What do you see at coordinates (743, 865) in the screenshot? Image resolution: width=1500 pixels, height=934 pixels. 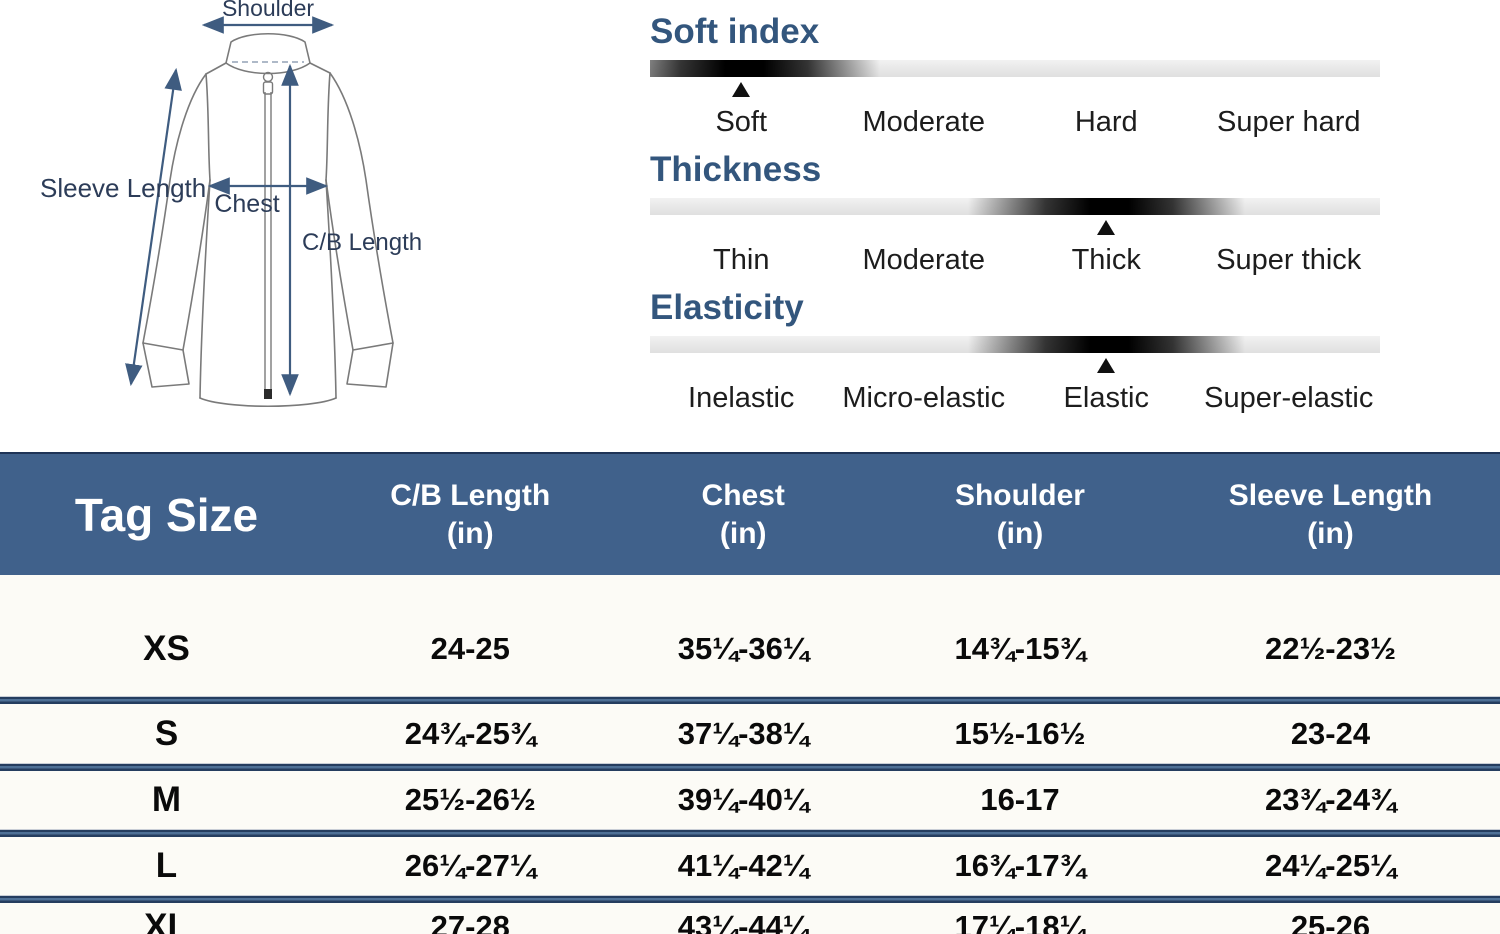 I see `chest-cell: 41¼-42¼` at bounding box center [743, 865].